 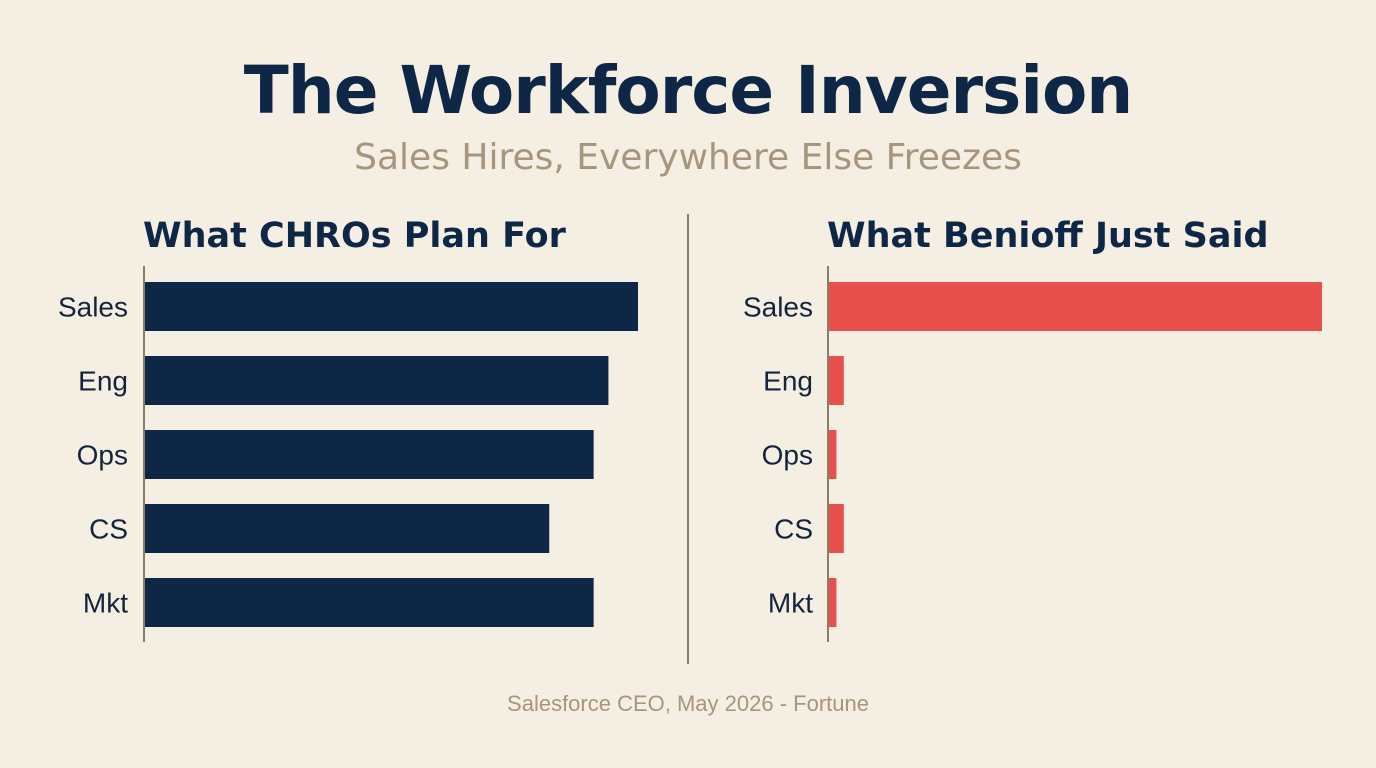 I want to click on center-divider, so click(x=688, y=439).